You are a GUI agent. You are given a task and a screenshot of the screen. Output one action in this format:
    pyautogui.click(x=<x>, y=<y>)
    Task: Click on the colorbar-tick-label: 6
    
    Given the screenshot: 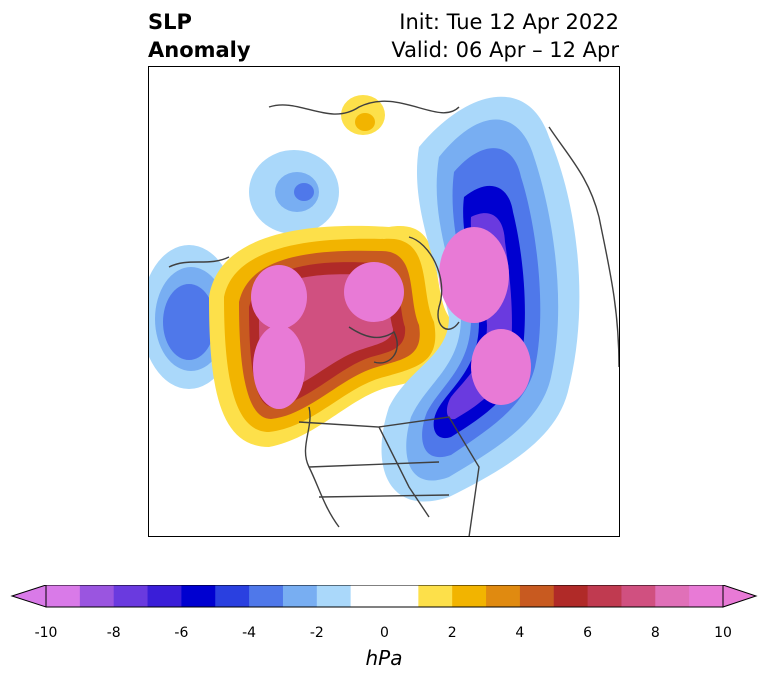 What is the action you would take?
    pyautogui.click(x=588, y=633)
    